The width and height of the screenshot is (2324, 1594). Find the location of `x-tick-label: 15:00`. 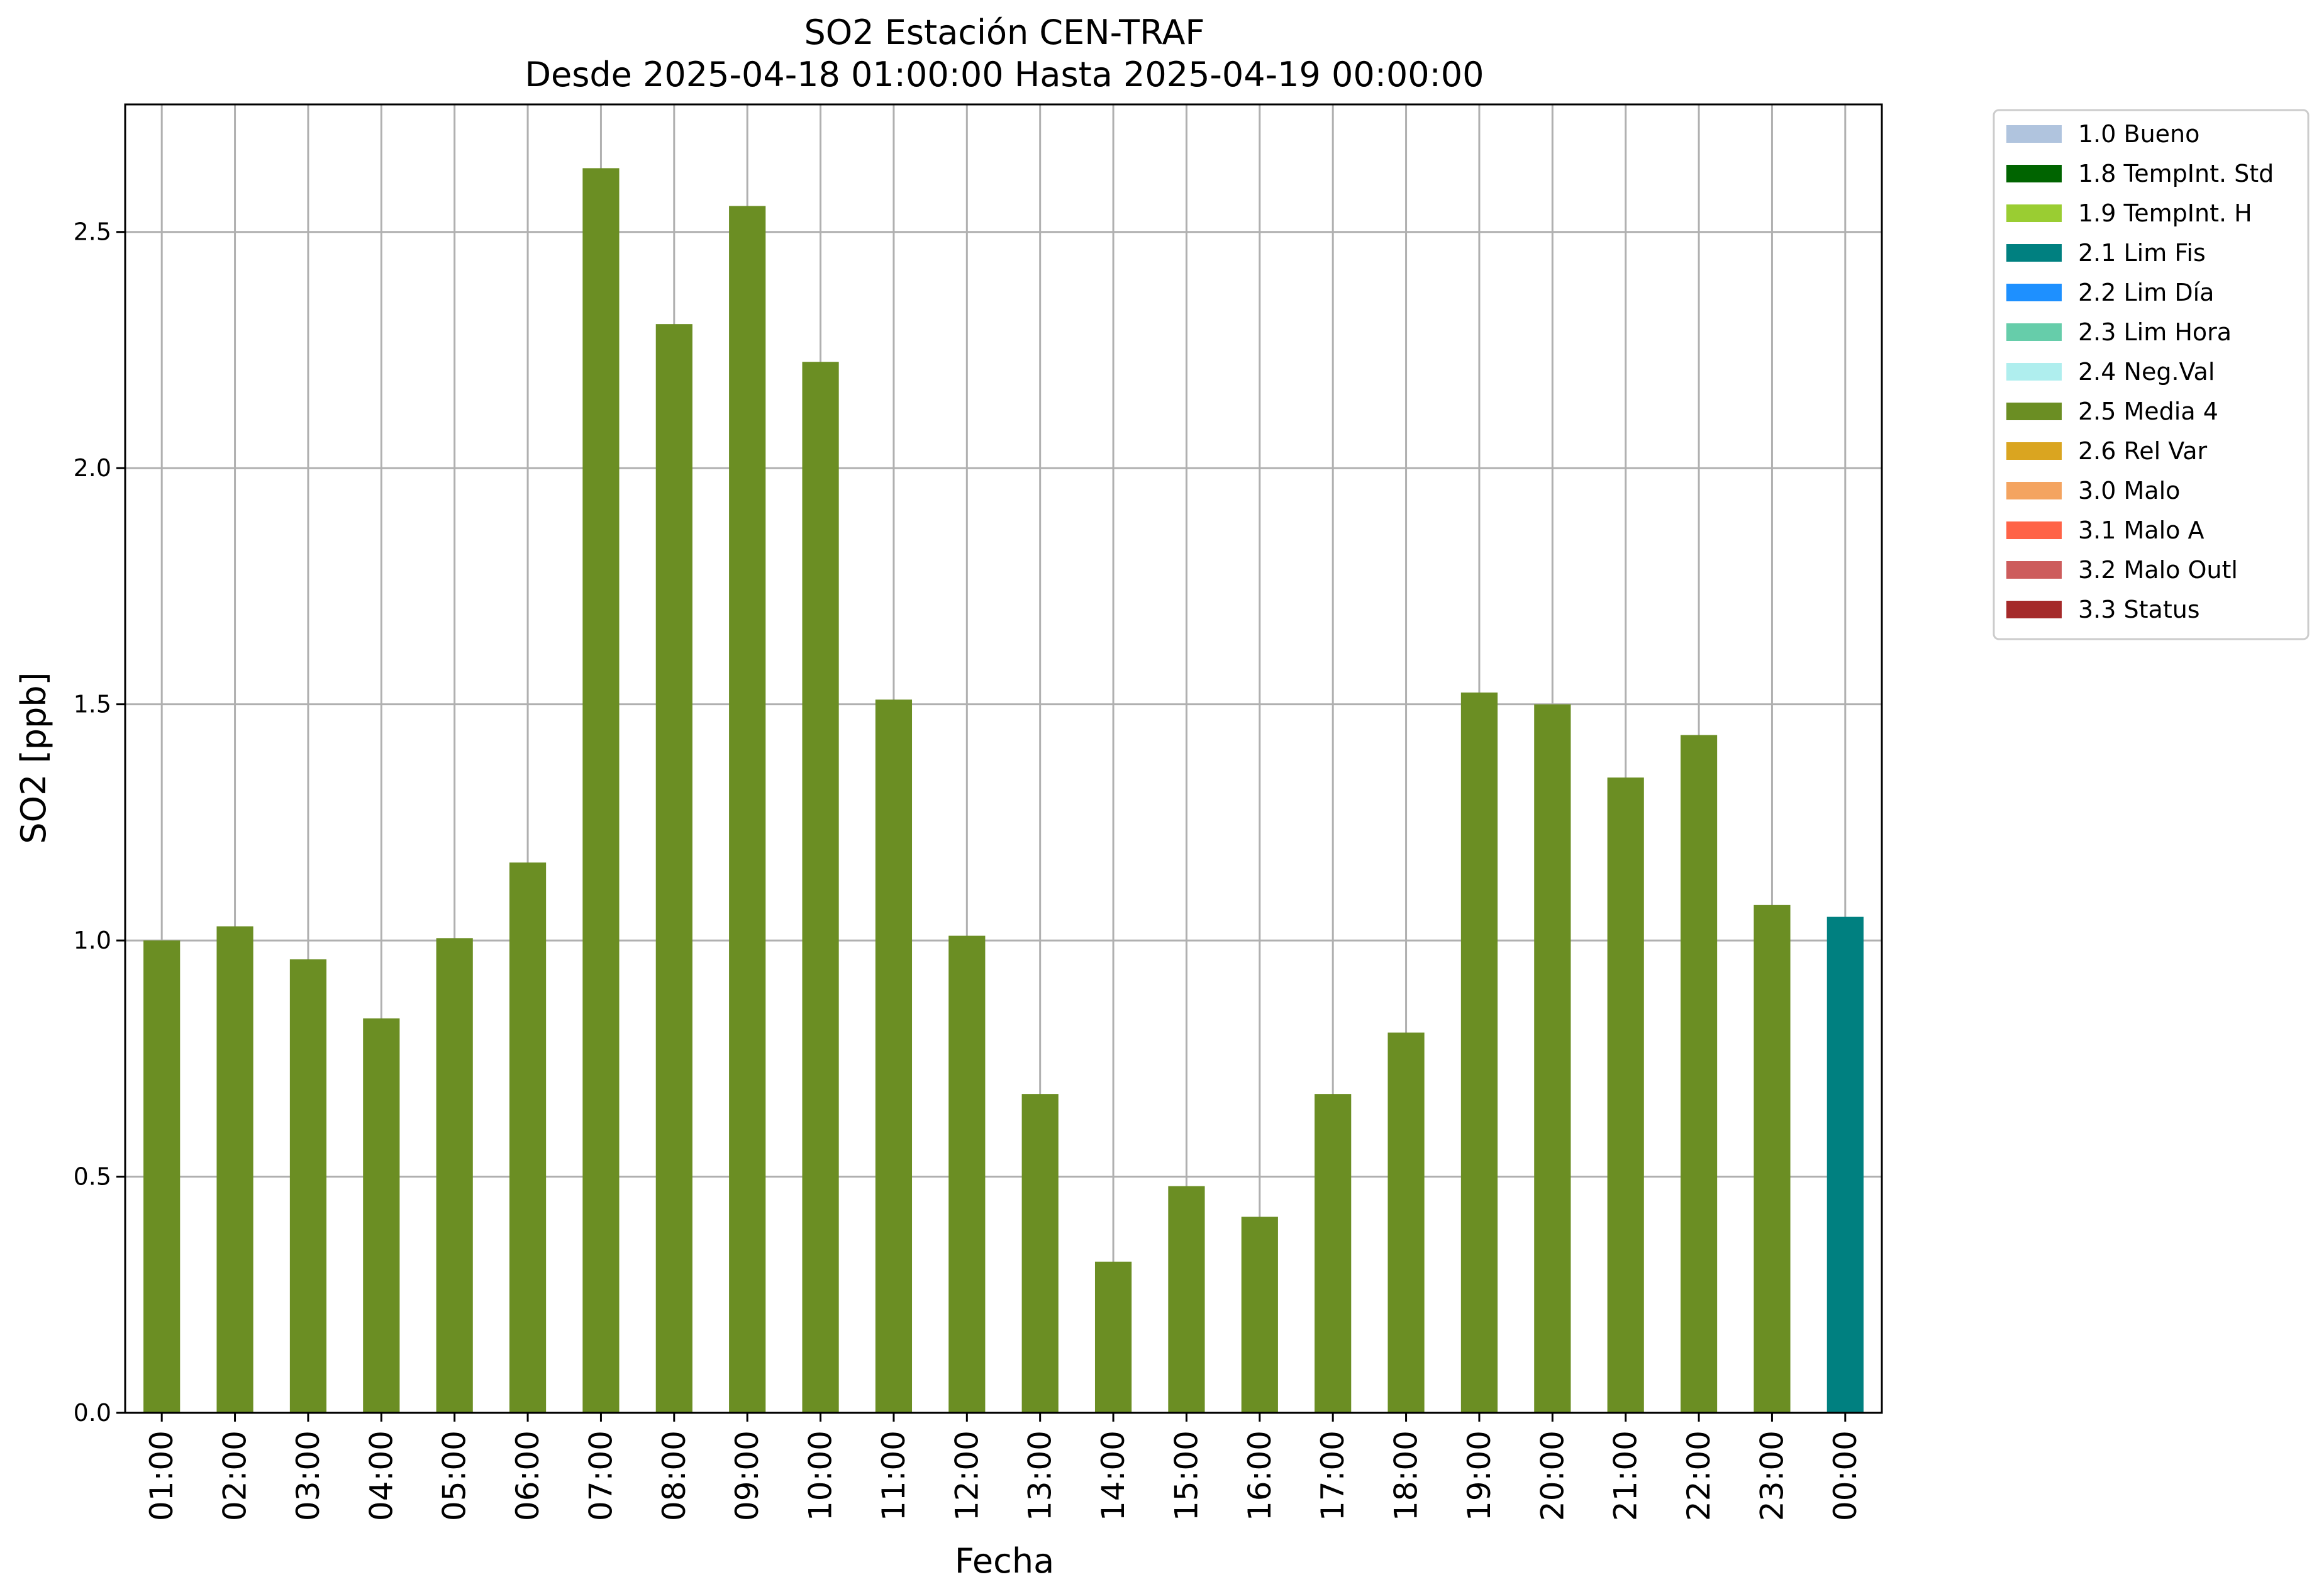

x-tick-label: 15:00 is located at coordinates (1186, 1475).